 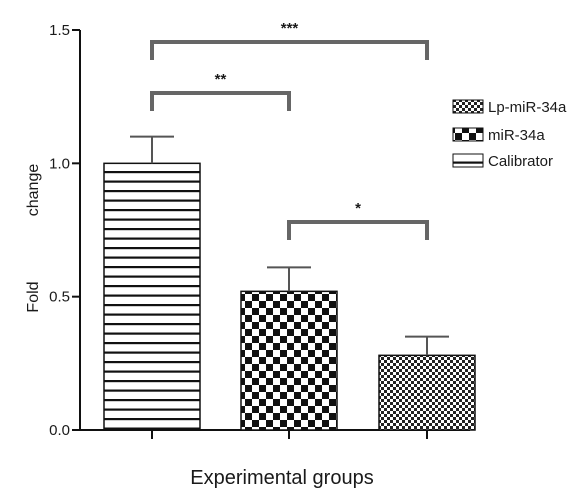 I want to click on significance-label-0: **, so click(x=221, y=79).